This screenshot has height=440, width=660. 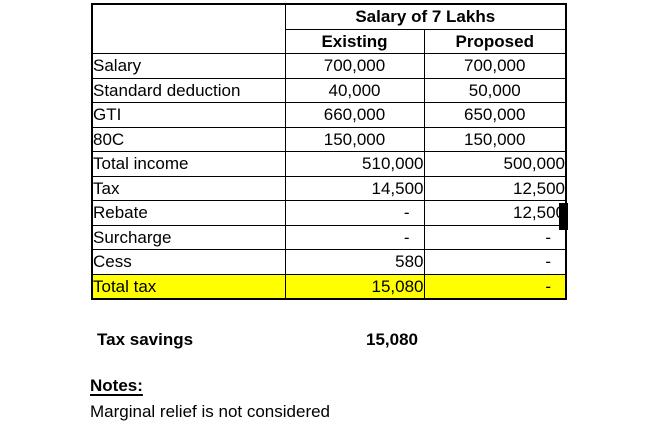 I want to click on cell-existing: 14,500, so click(x=354, y=188).